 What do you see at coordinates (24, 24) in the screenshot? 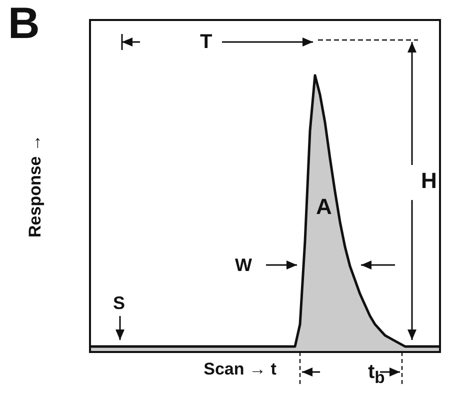
I see `text: B` at bounding box center [24, 24].